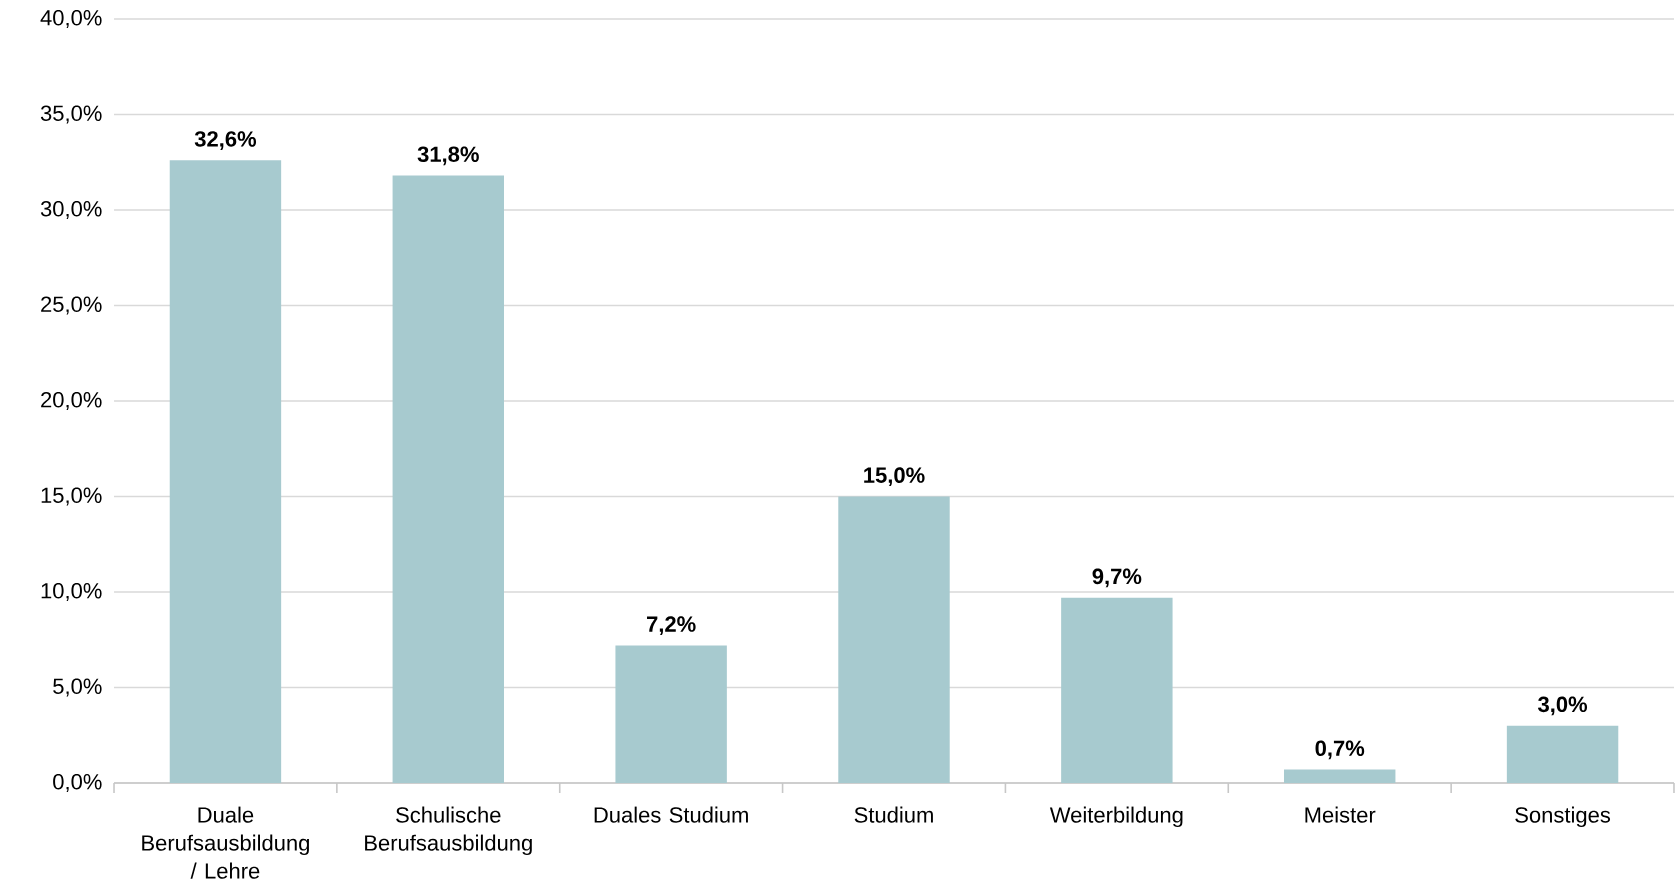 Image resolution: width=1675 pixels, height=893 pixels. What do you see at coordinates (1563, 706) in the screenshot?
I see `data-label: 3,0%` at bounding box center [1563, 706].